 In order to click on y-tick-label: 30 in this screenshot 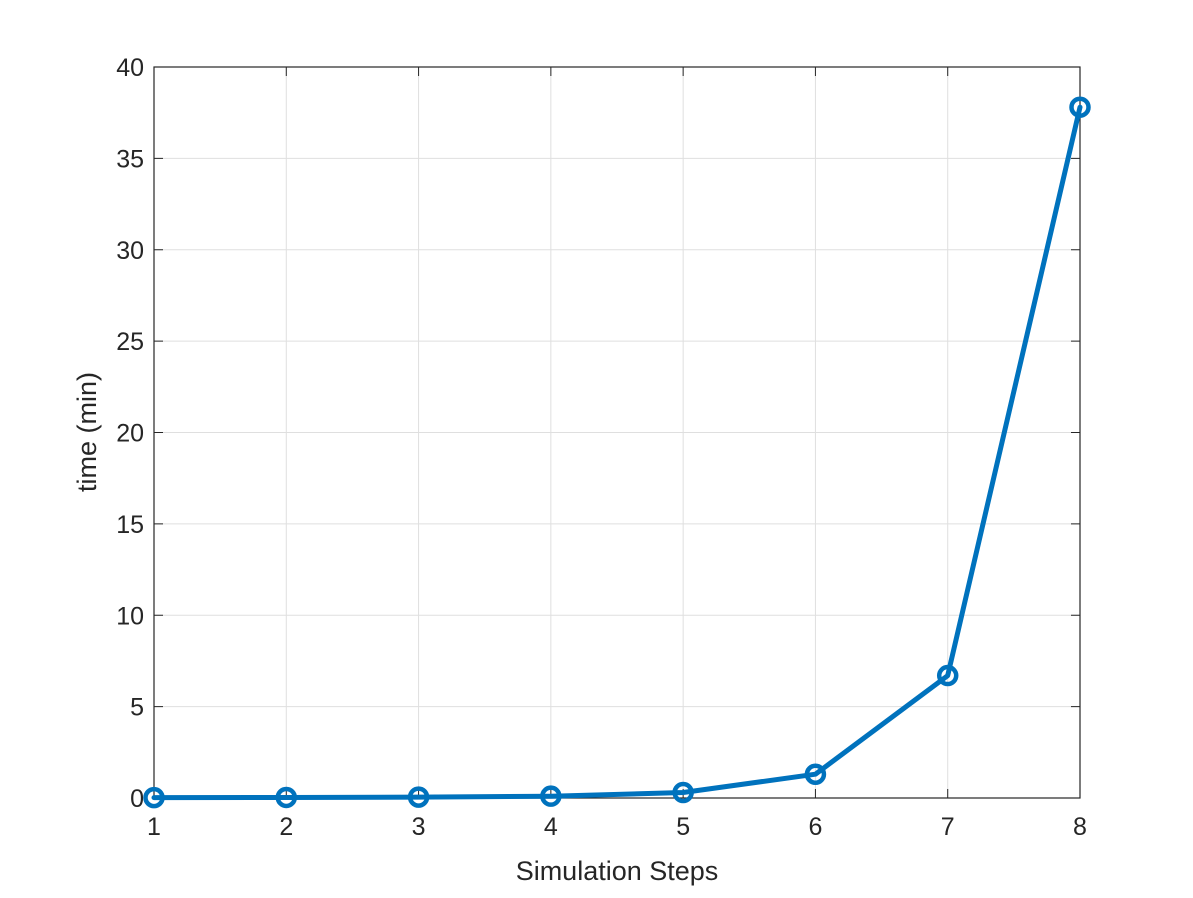, I will do `click(130, 251)`.